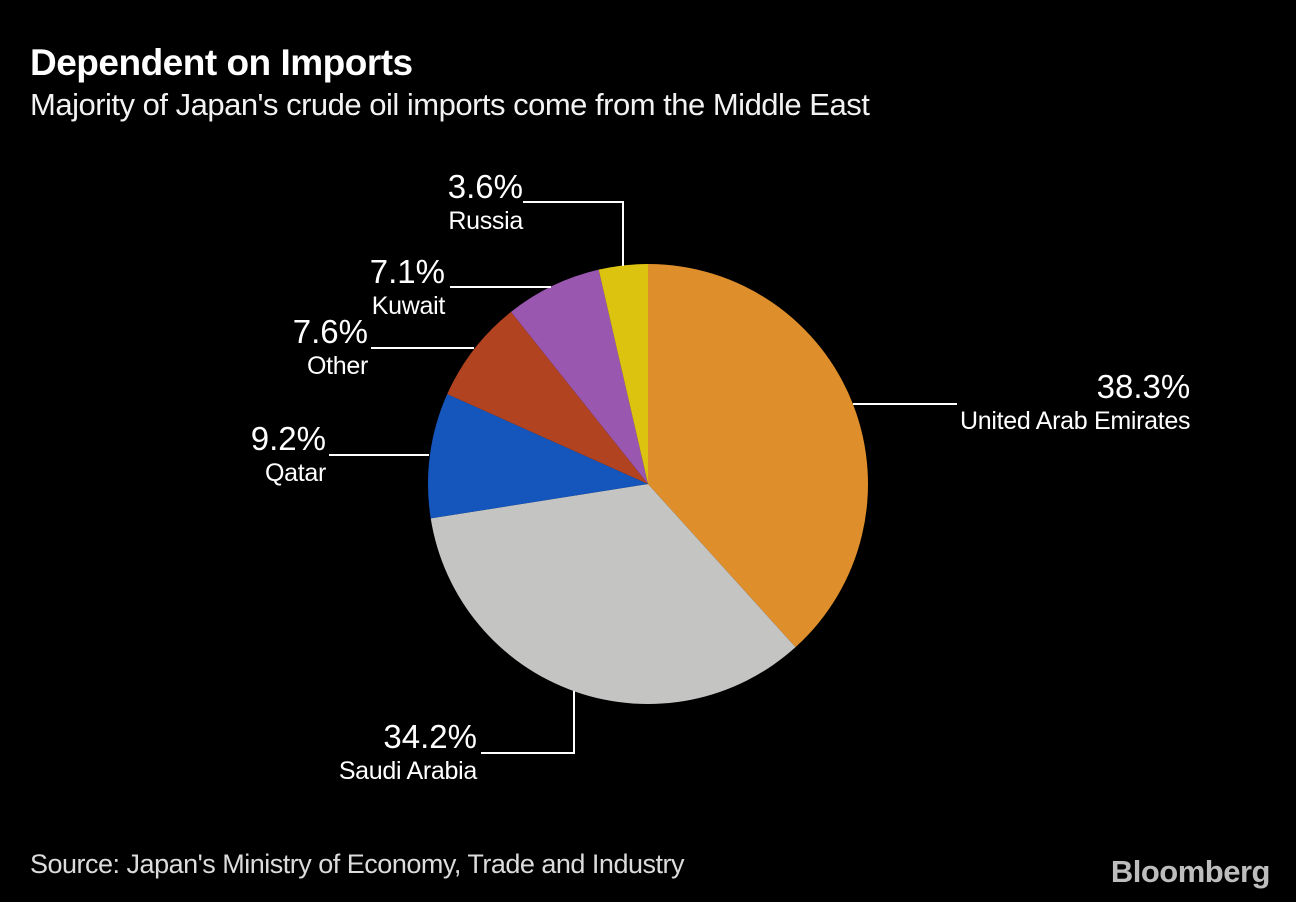 The width and height of the screenshot is (1296, 902). I want to click on slice-pct-saudi-arabia: 34.2%, so click(430, 736).